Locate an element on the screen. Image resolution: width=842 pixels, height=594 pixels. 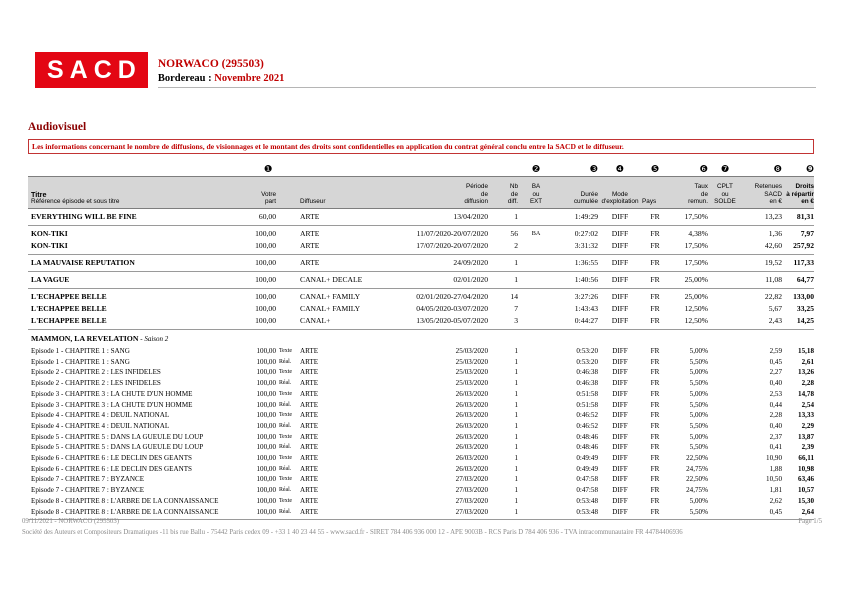
cell-retenues: 2,28 is located at coordinates (775, 415).